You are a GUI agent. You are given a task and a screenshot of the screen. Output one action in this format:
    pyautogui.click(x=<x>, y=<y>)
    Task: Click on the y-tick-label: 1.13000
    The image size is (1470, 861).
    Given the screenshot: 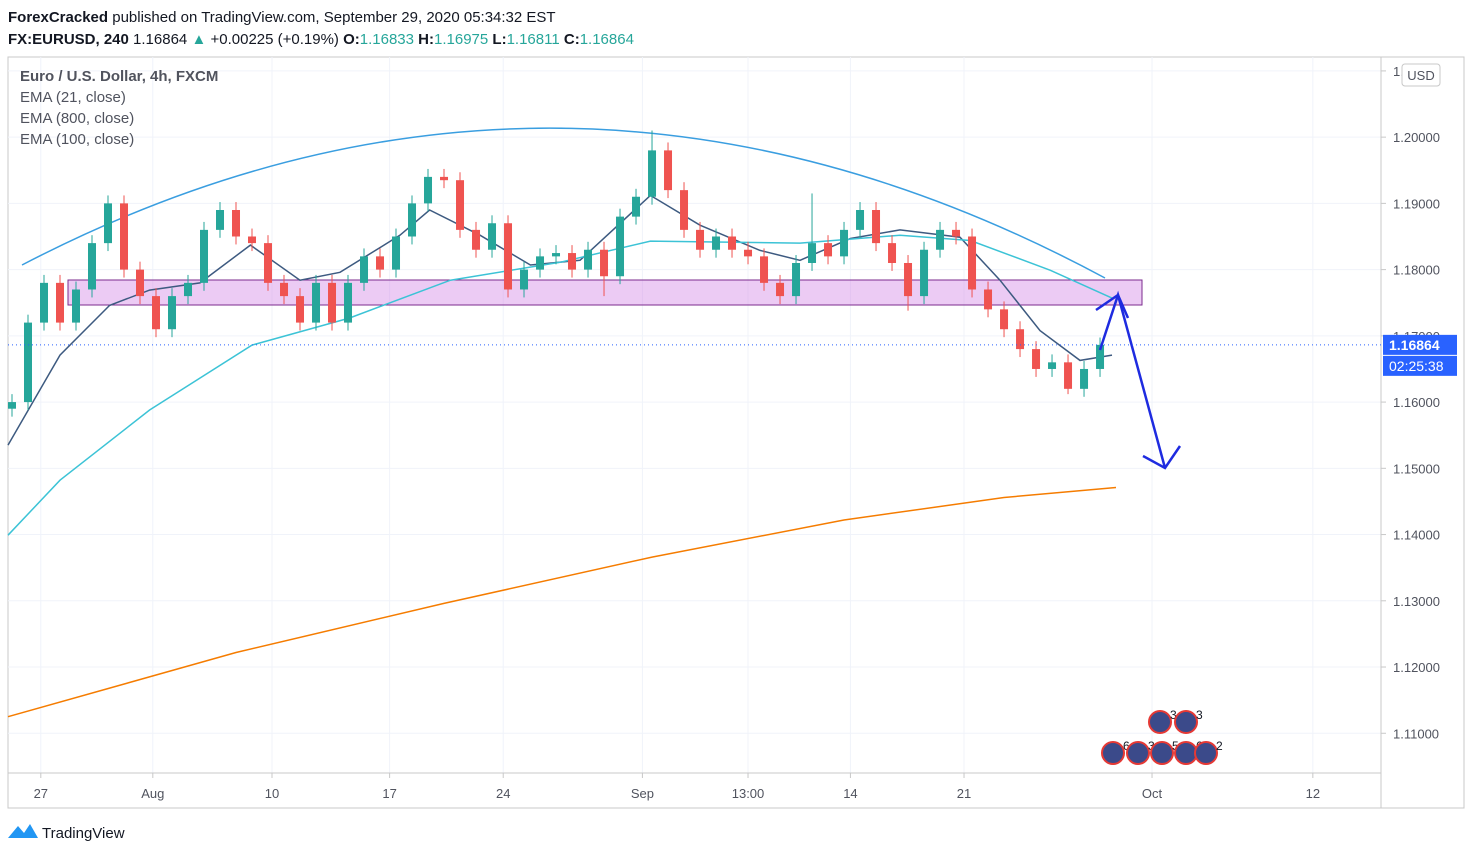 What is the action you would take?
    pyautogui.click(x=1416, y=601)
    